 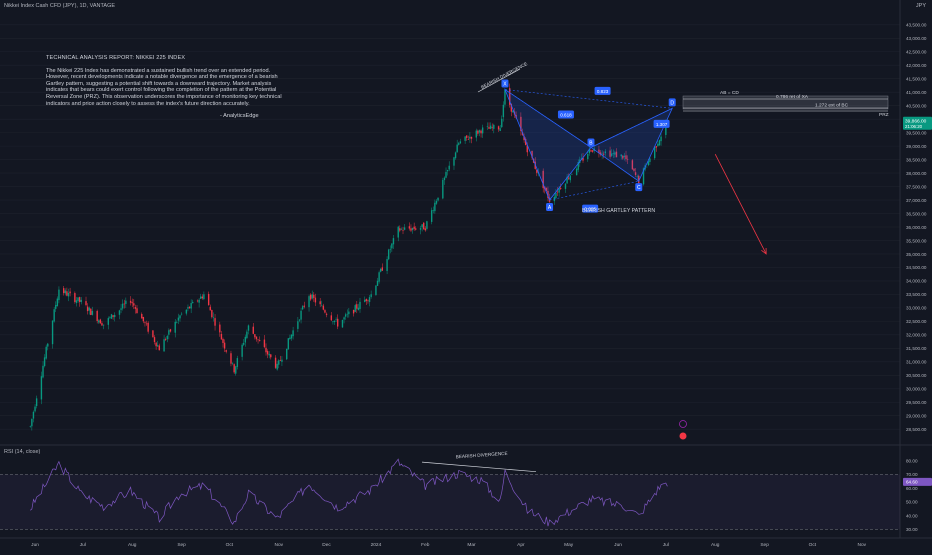 I want to click on ab-cd-label: AB = CD, so click(x=729, y=93).